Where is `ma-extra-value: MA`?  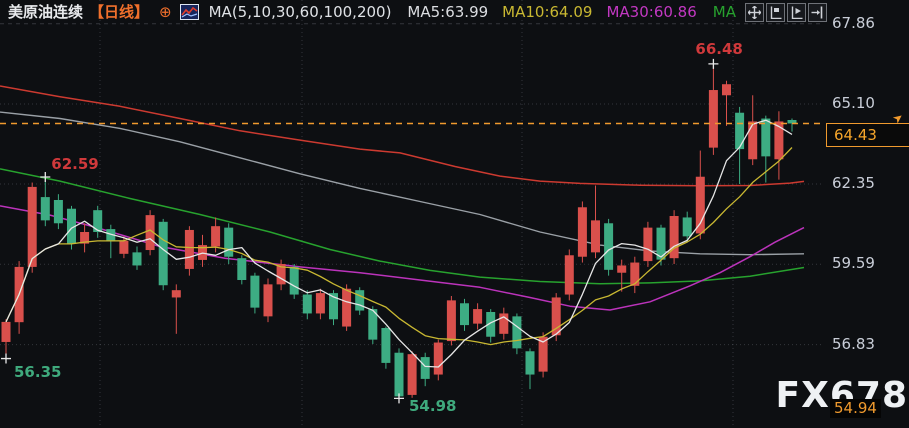 ma-extra-value: MA is located at coordinates (724, 12).